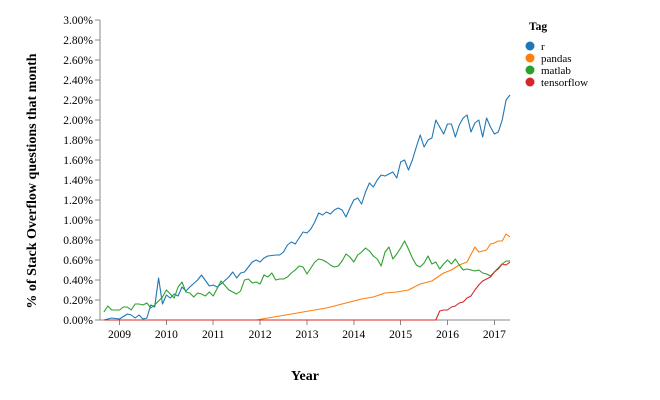  I want to click on legend-label-tensorflow: tensorflow, so click(564, 83).